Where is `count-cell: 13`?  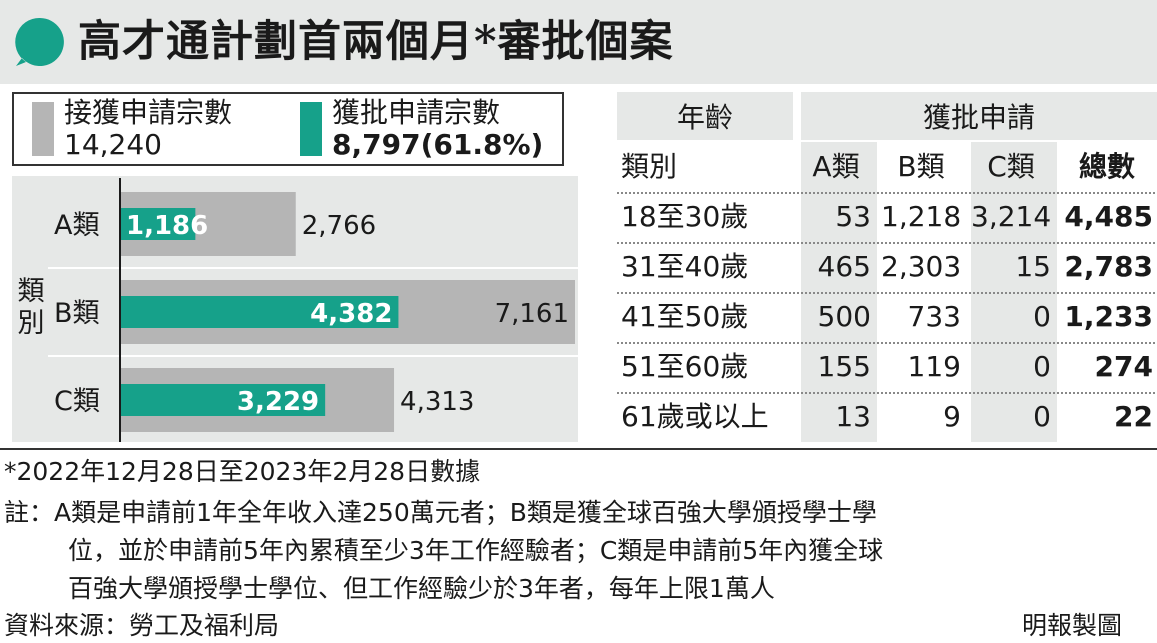 count-cell: 13 is located at coordinates (853, 416).